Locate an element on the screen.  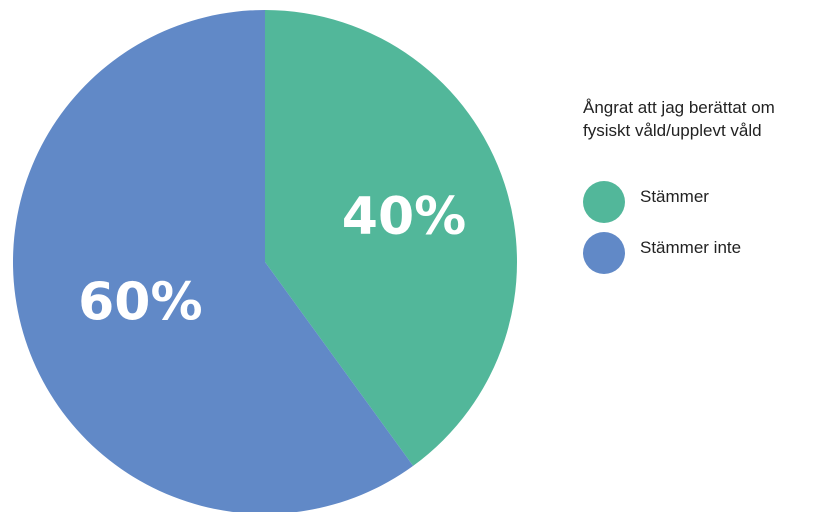
legend-swatch-stammer-inte is located at coordinates (604, 253).